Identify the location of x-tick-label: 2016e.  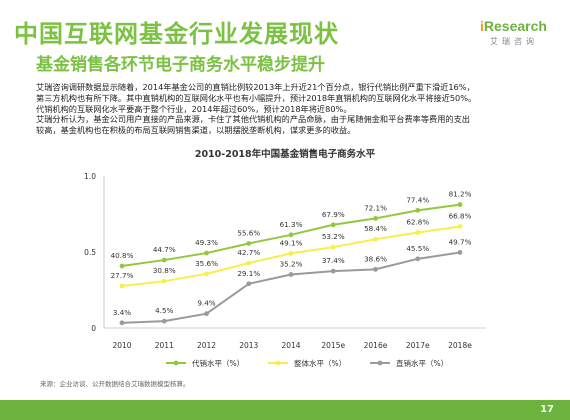
(376, 345).